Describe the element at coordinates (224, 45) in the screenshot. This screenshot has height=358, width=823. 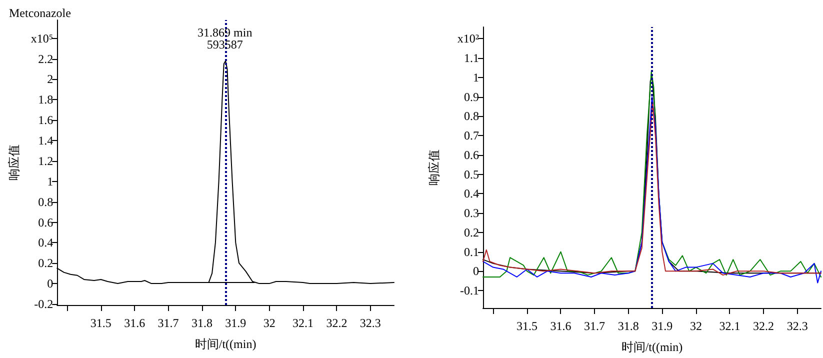
I see `annotation: 593587` at that location.